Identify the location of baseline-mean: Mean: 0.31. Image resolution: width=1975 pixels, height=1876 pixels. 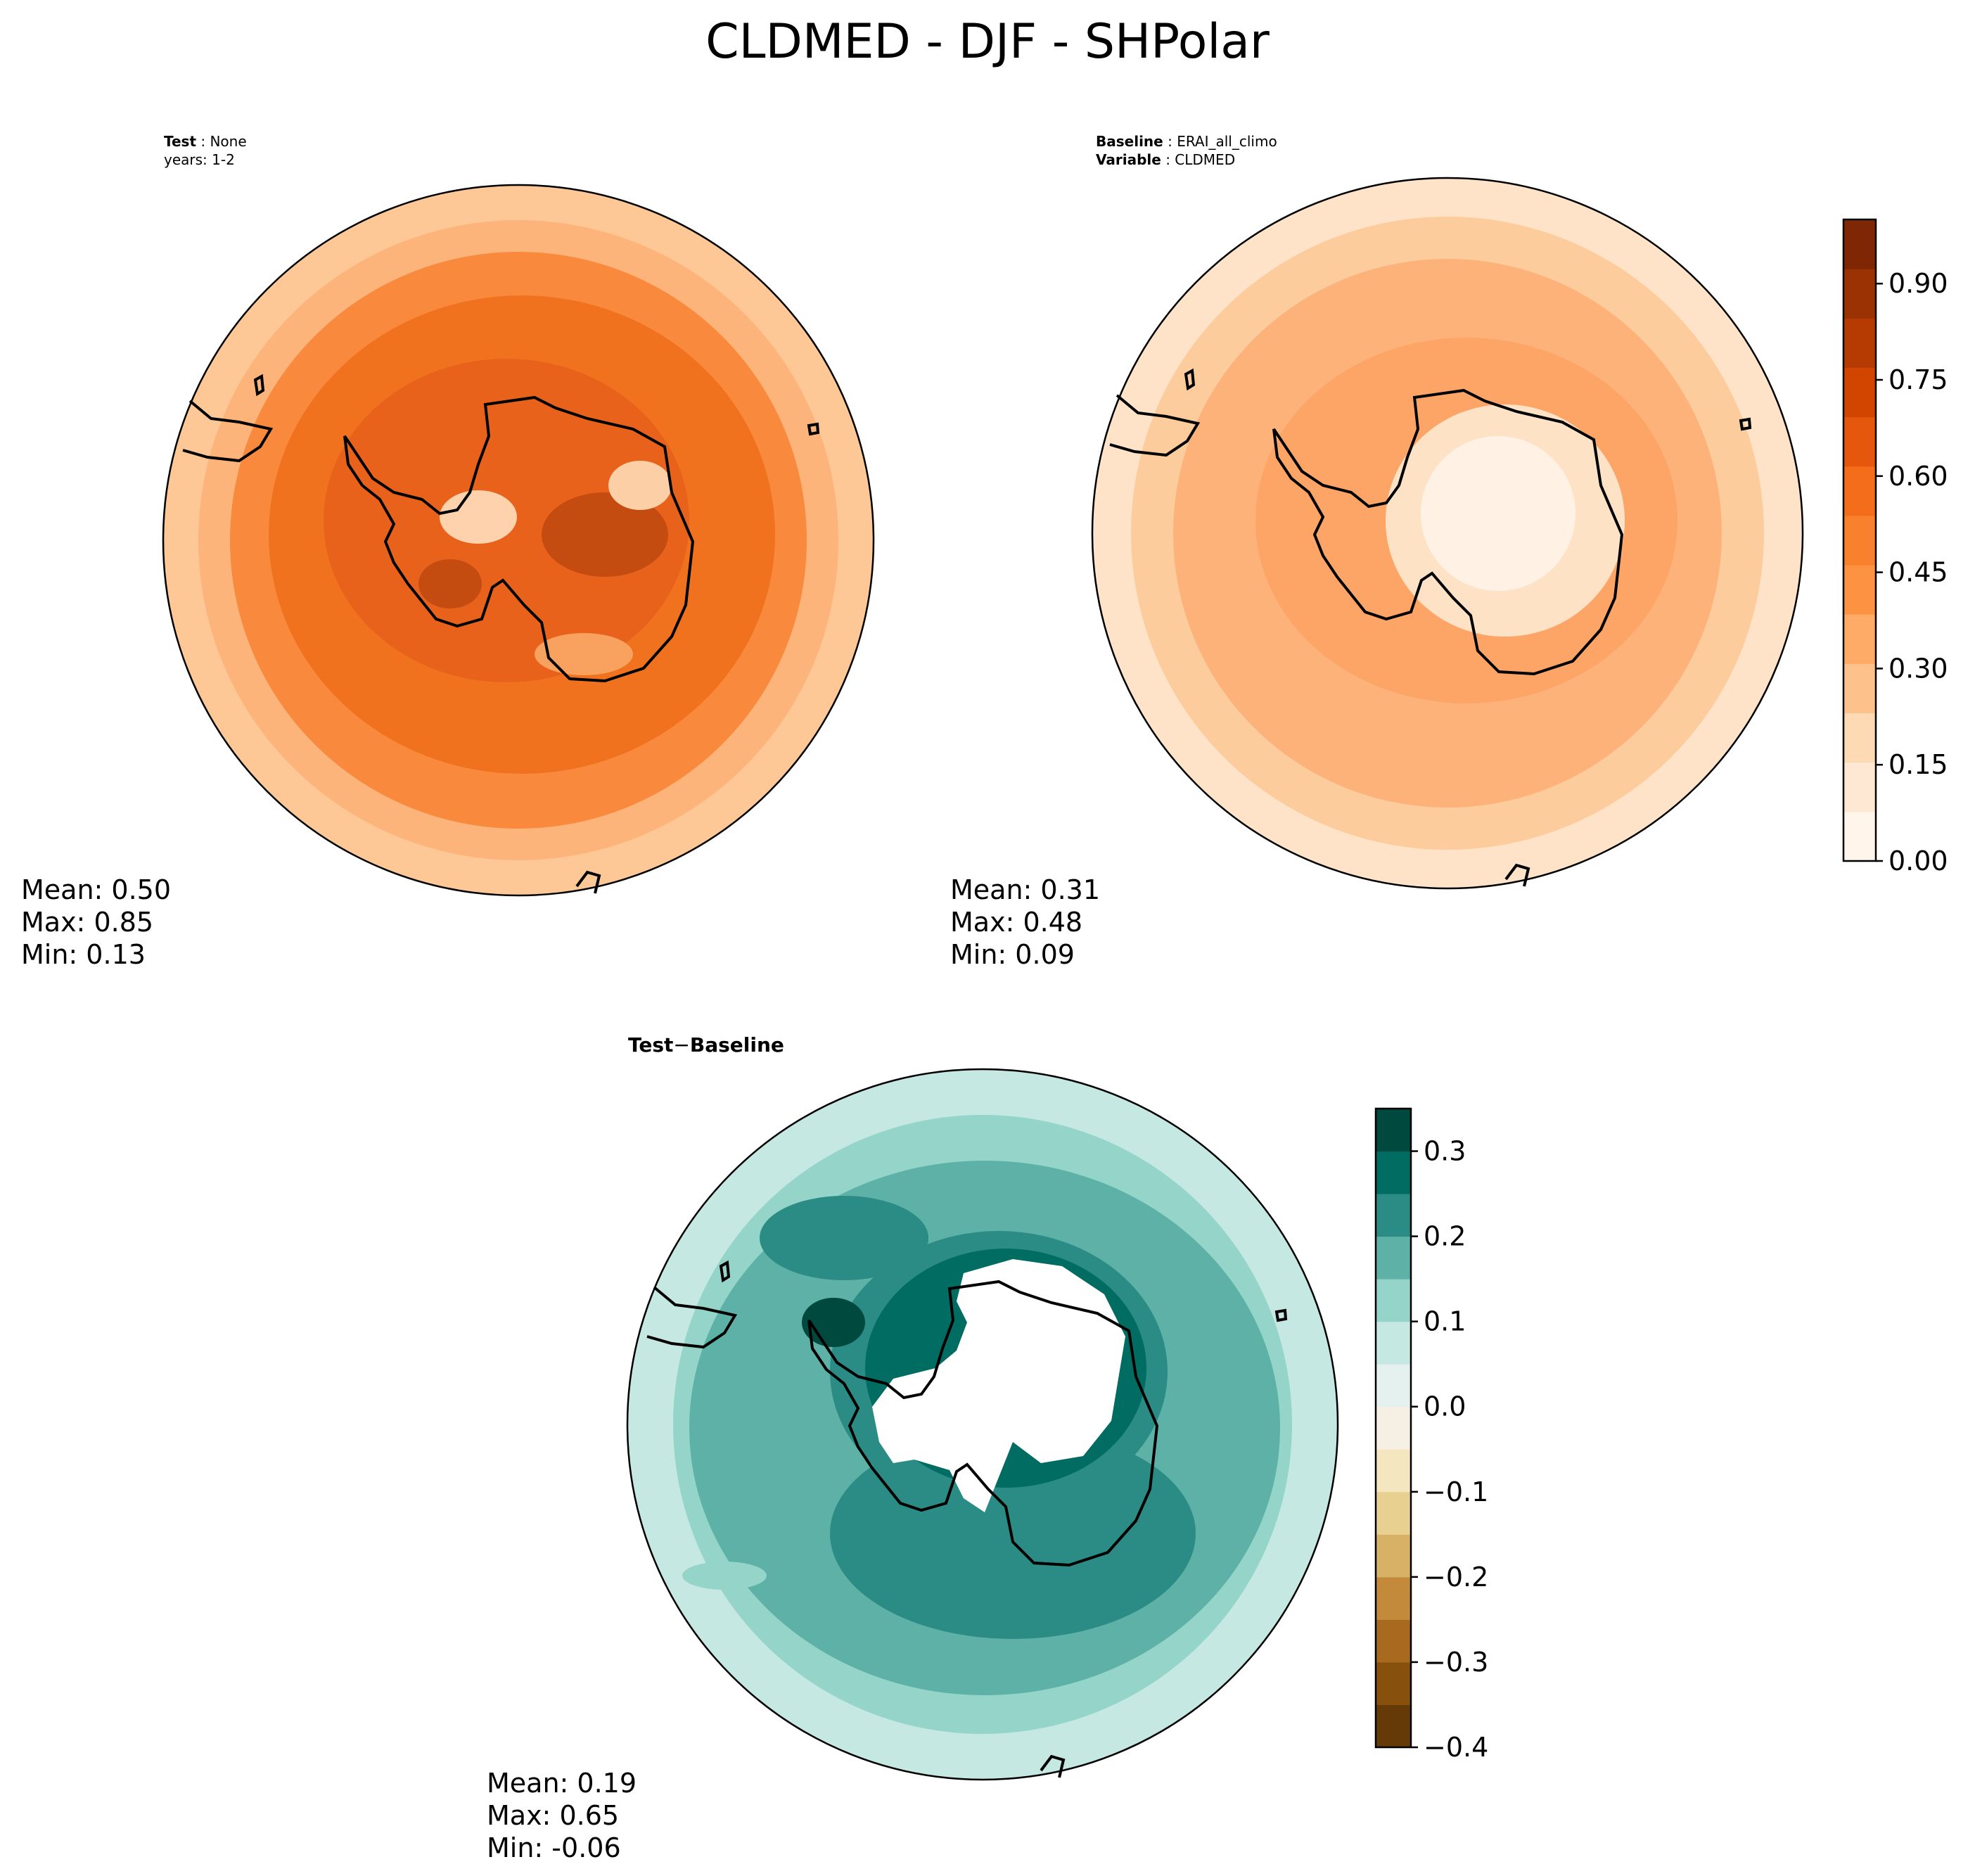
(1025, 889).